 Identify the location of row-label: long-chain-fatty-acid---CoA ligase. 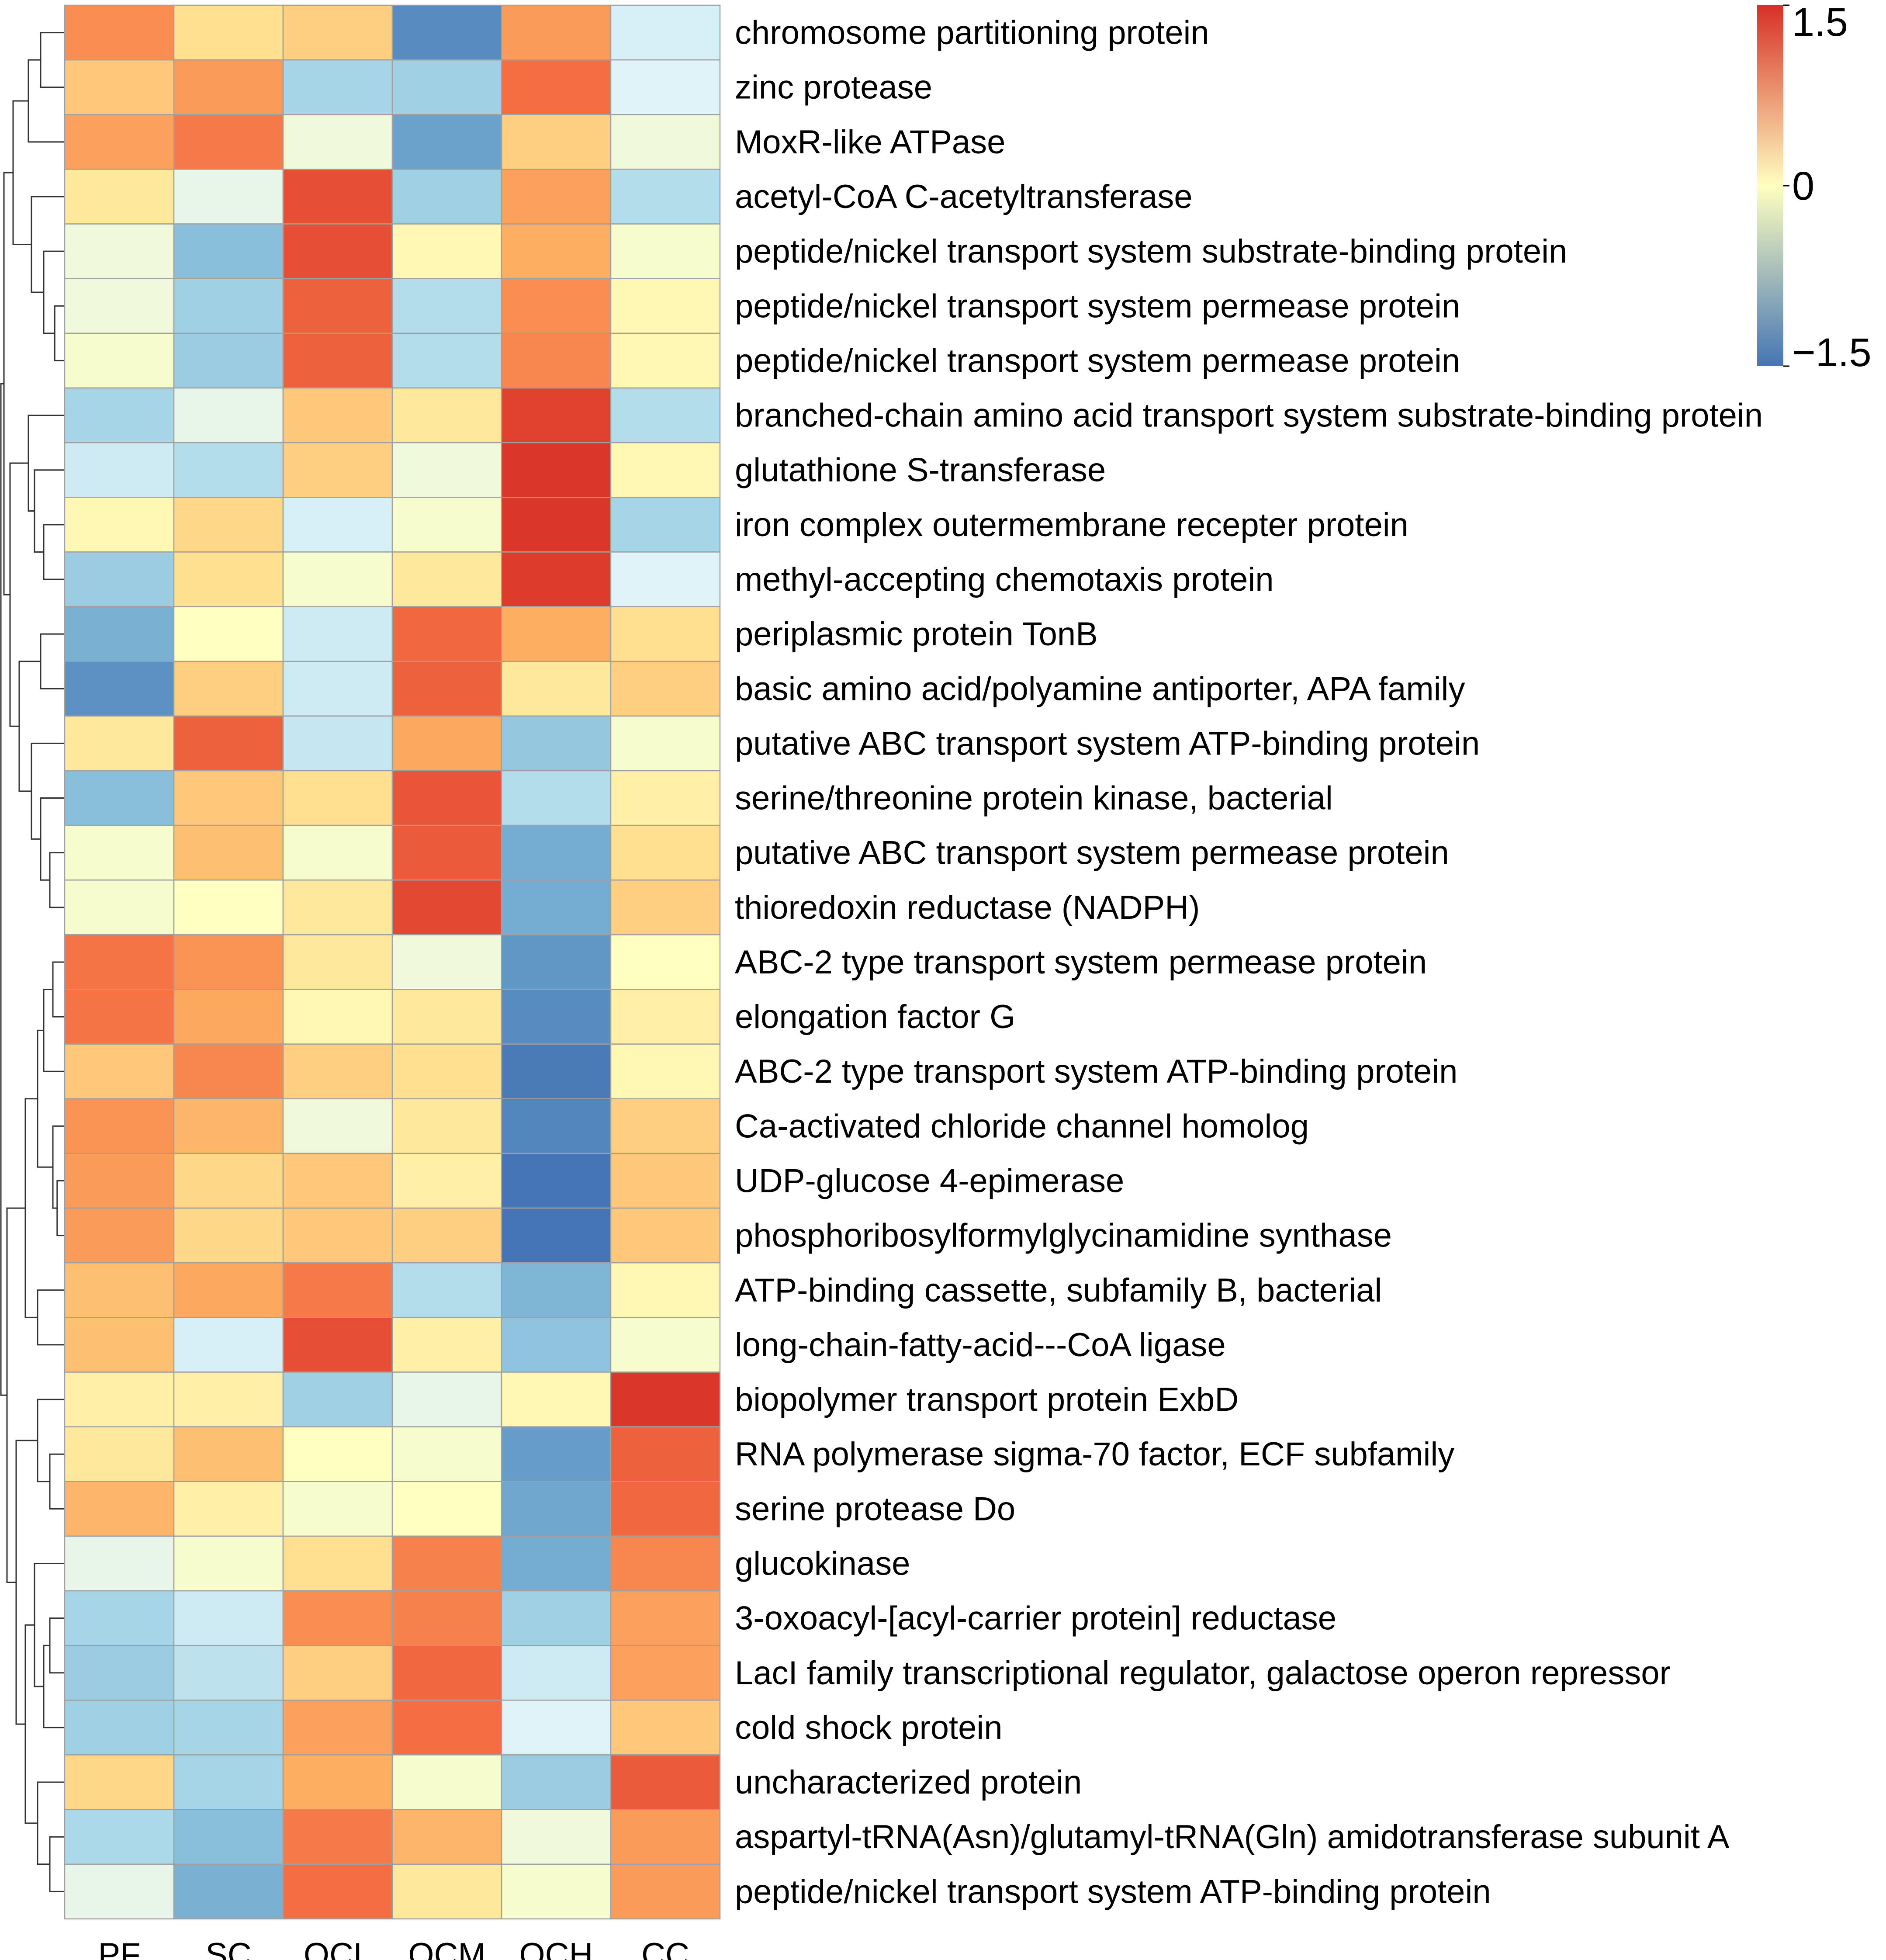
(980, 1345).